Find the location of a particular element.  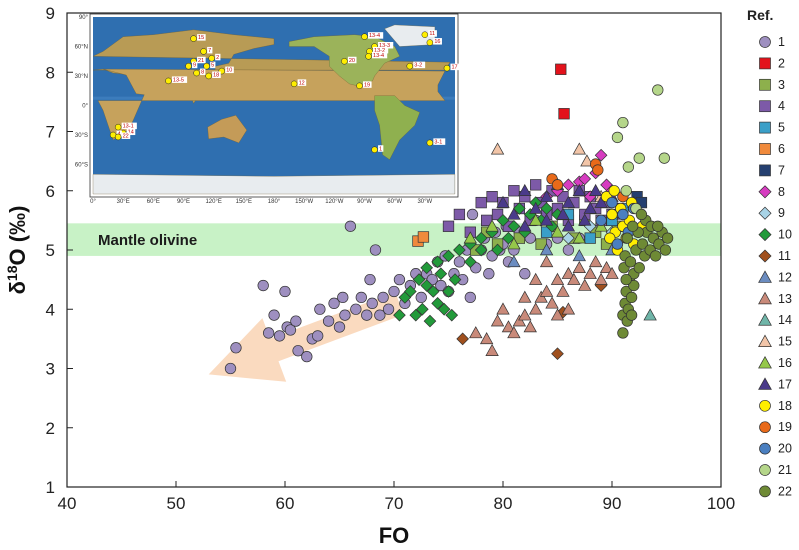

y-axis-title-rest: O (‰) is located at coordinates (17, 236).